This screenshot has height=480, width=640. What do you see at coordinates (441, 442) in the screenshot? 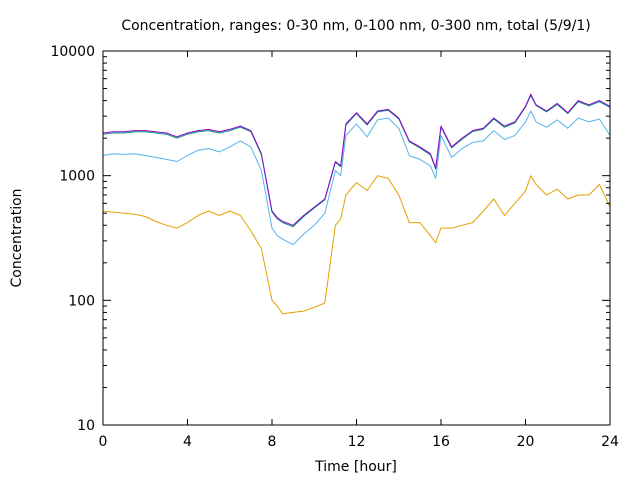
I see `x-tick-label: 16` at bounding box center [441, 442].